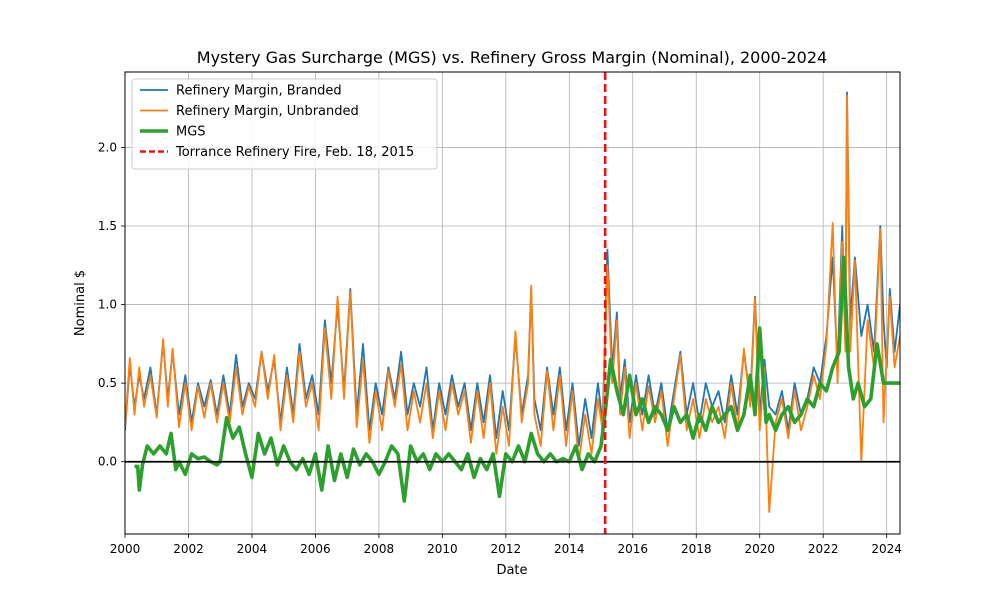 The image size is (1000, 600). Describe the element at coordinates (252, 549) in the screenshot. I see `x-tick-label: 2004` at that location.